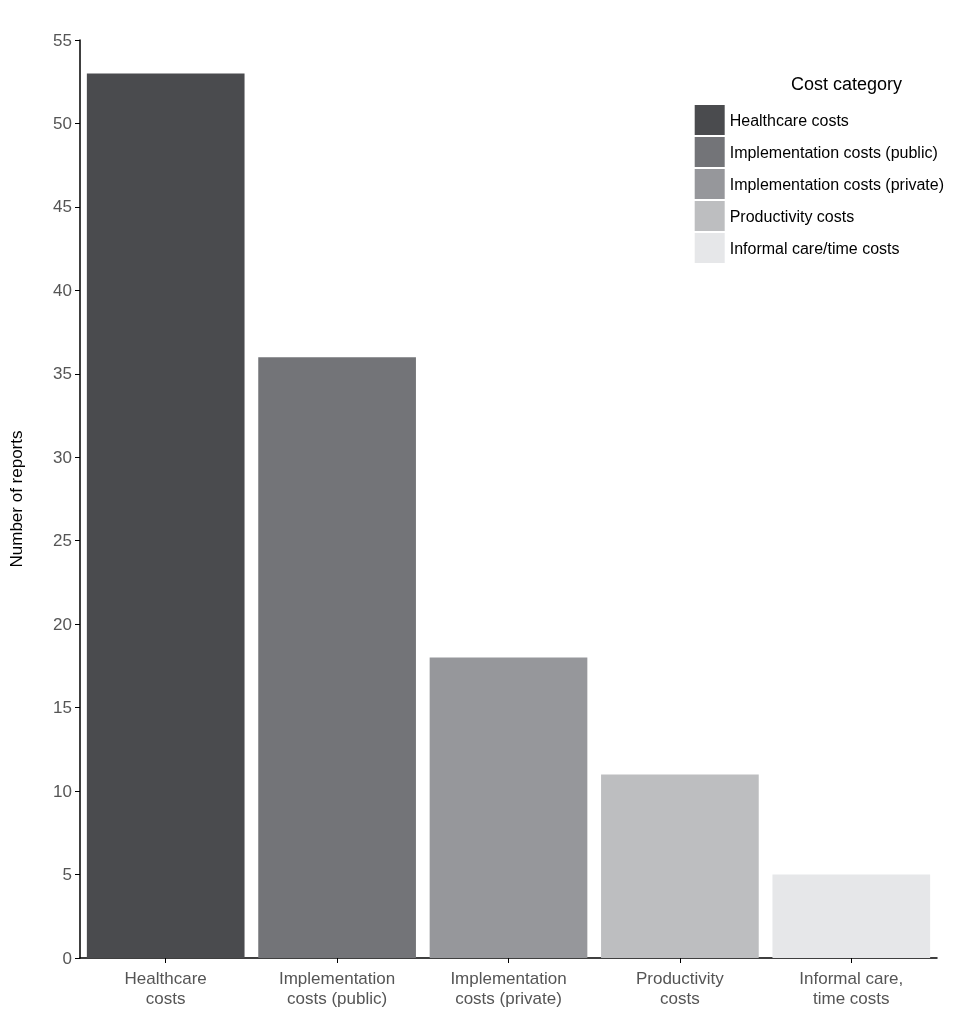 The height and width of the screenshot is (1016, 957). I want to click on x-tick-label: Healthcare costs, so click(165, 988).